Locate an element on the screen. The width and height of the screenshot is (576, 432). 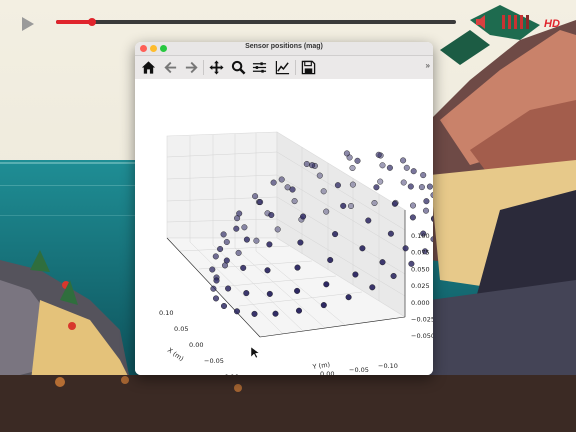
y-tick-label: −0.10 is located at coordinates (388, 366).